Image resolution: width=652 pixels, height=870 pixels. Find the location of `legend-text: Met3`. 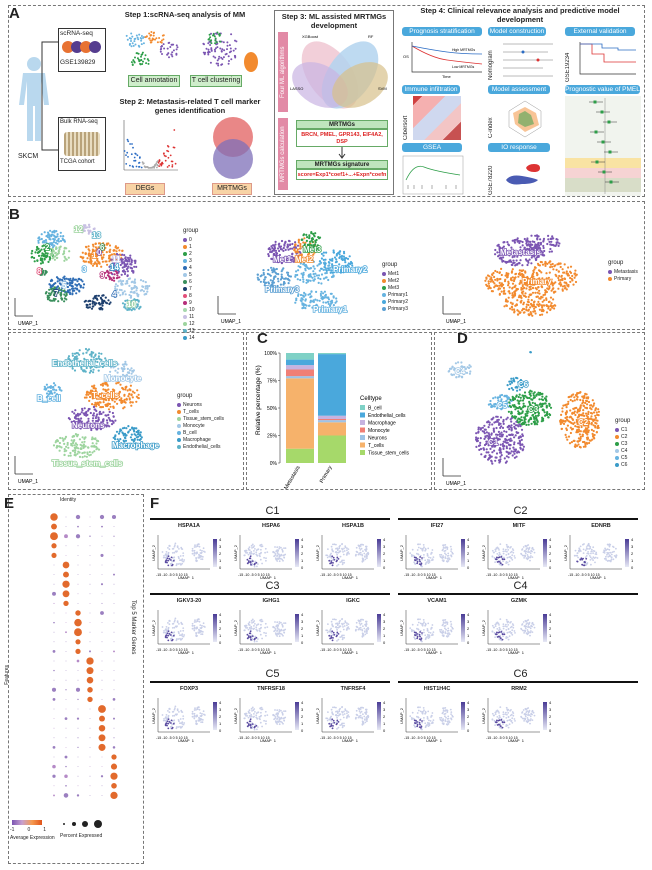

legend-text: Met3 is located at coordinates (394, 288).